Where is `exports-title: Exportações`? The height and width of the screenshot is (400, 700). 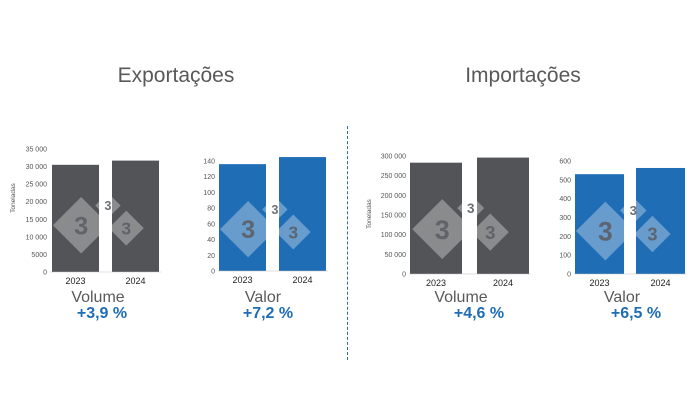
exports-title: Exportações is located at coordinates (176, 75).